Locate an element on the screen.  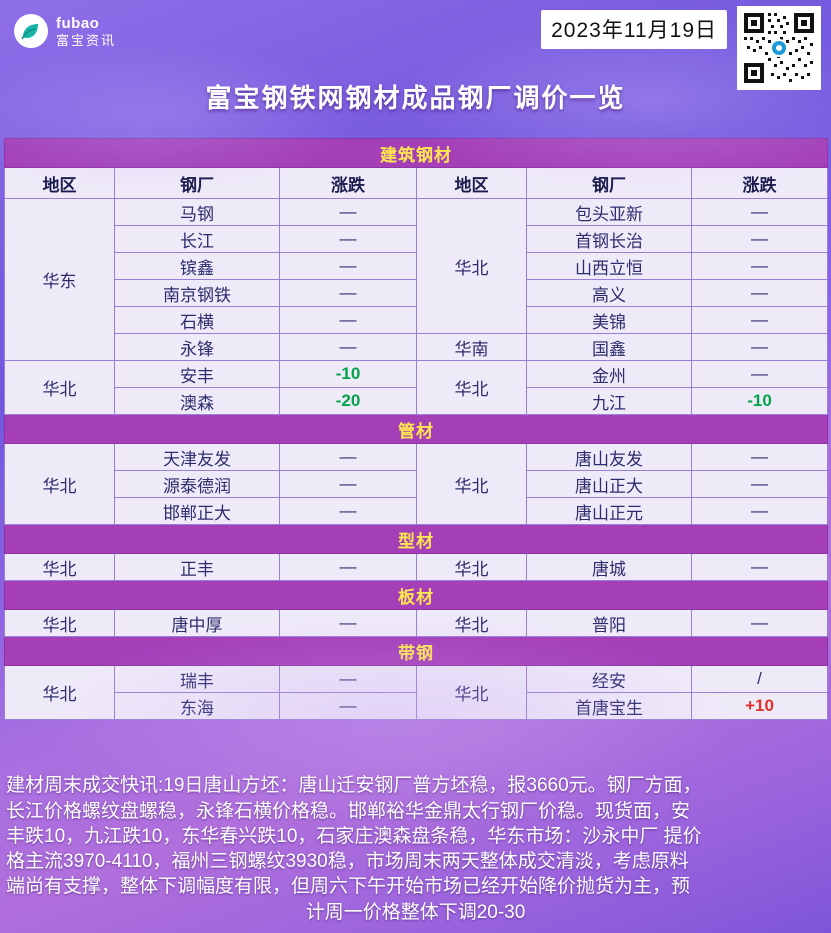
mill-cell: 澳森 is located at coordinates (197, 401).